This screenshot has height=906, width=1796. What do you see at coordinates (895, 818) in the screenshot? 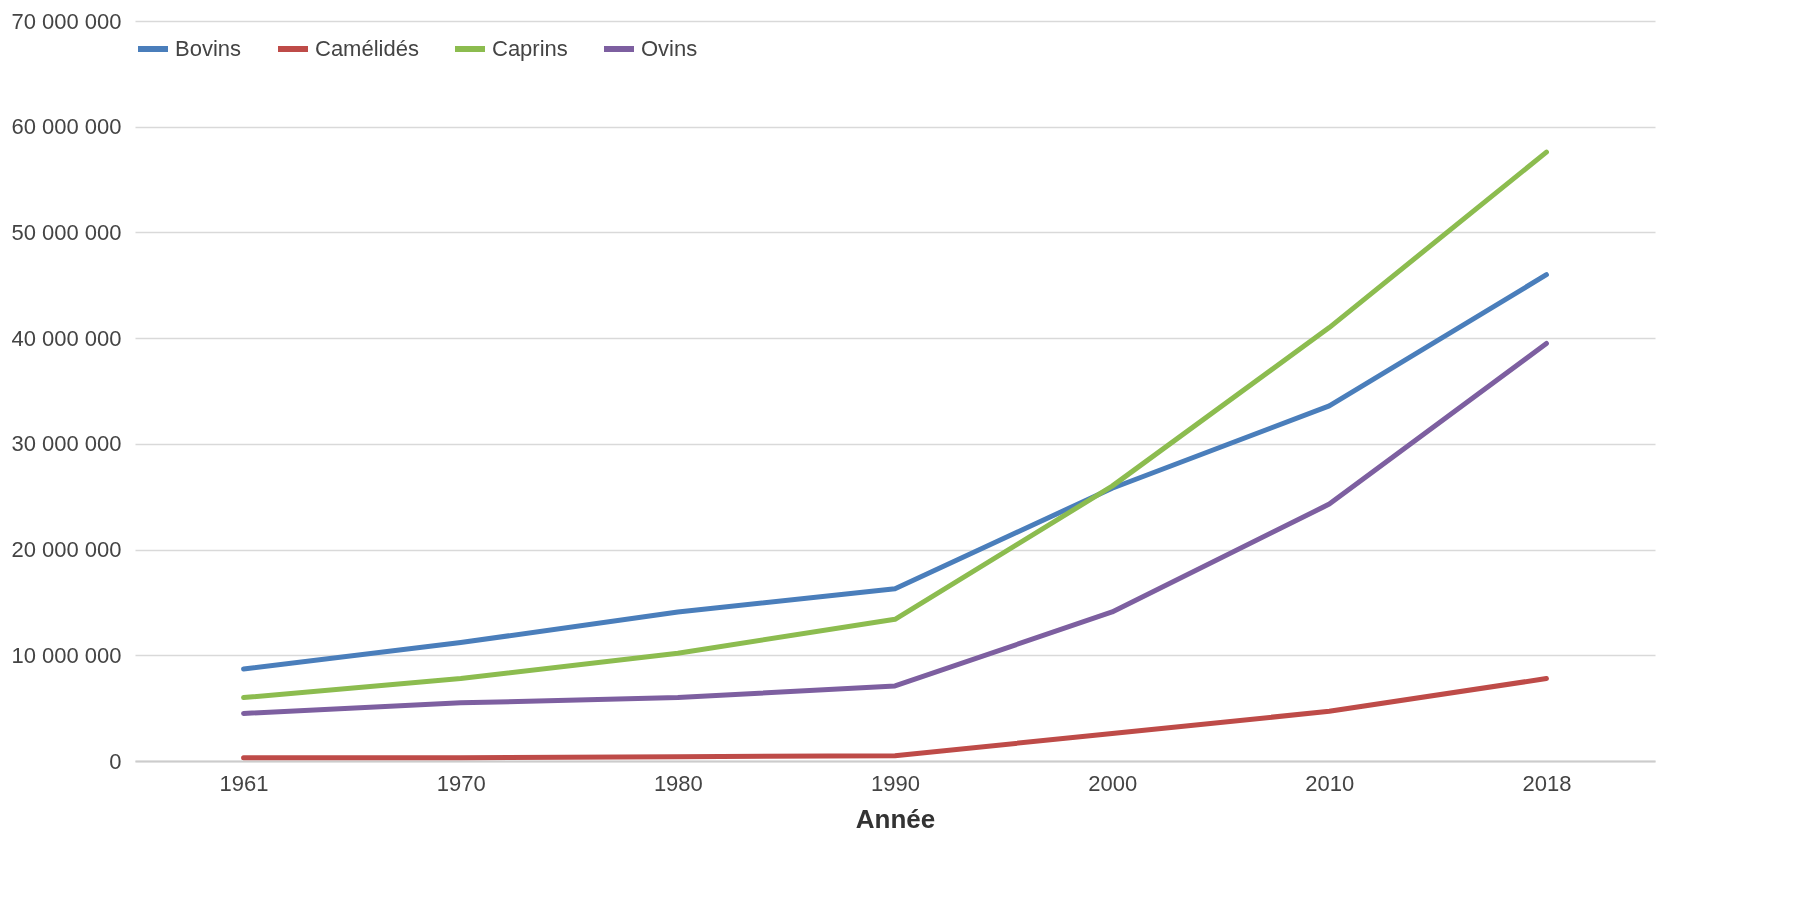
I see `x-axis-title: Année` at bounding box center [895, 818].